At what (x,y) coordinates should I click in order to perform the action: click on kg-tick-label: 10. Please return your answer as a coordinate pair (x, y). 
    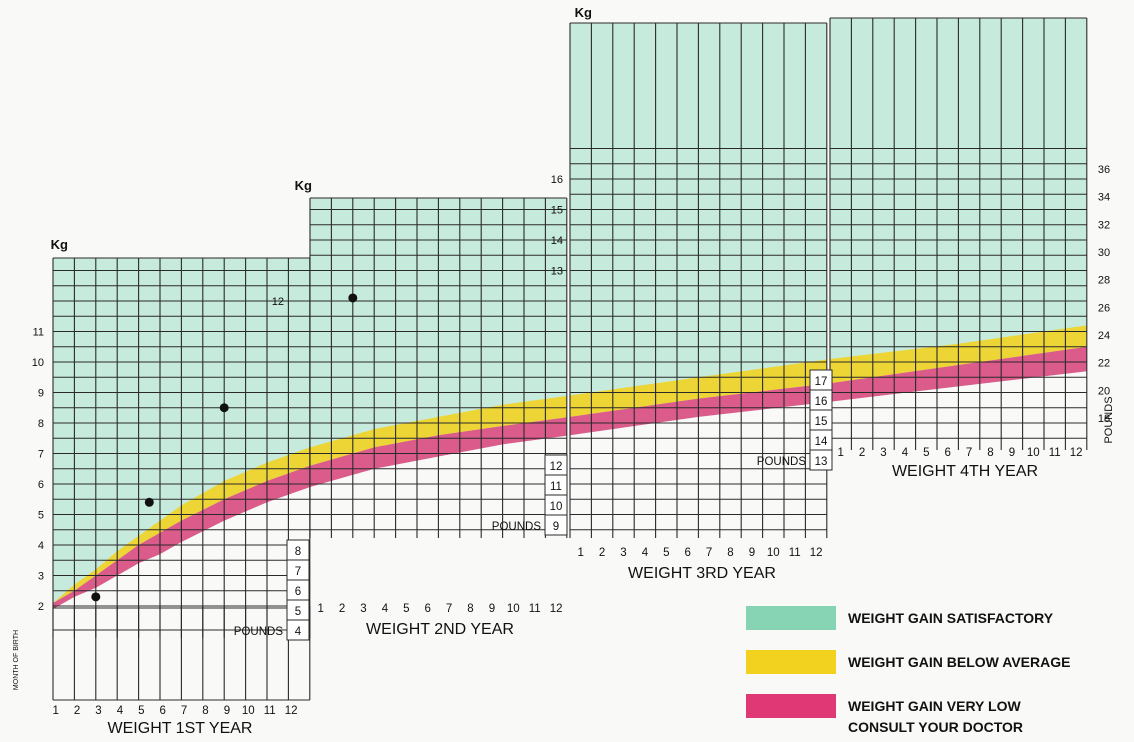
    Looking at the image, I should click on (38, 363).